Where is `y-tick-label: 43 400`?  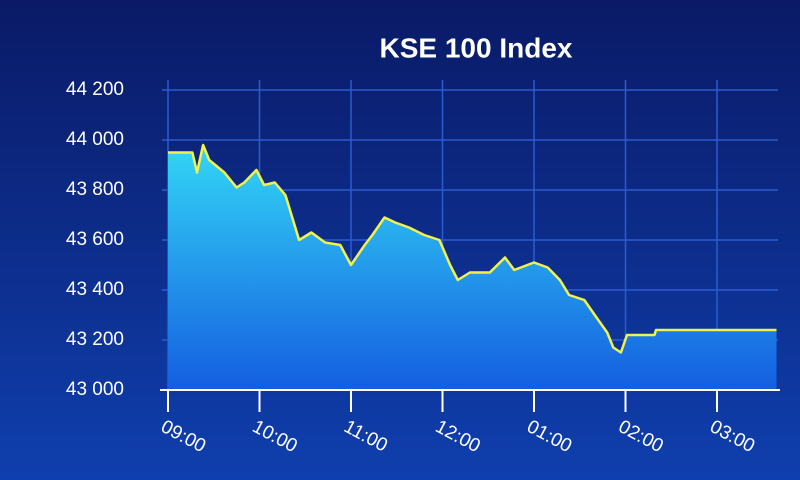 y-tick-label: 43 400 is located at coordinates (95, 289).